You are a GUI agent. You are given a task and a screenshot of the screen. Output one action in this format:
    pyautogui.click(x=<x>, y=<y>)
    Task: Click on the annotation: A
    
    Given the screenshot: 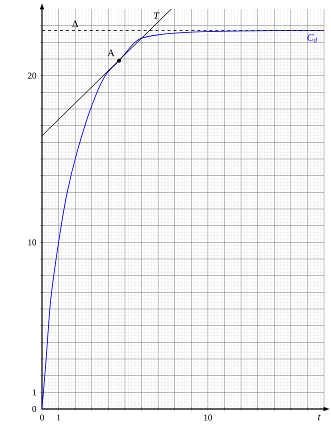 What is the action you would take?
    pyautogui.click(x=111, y=53)
    